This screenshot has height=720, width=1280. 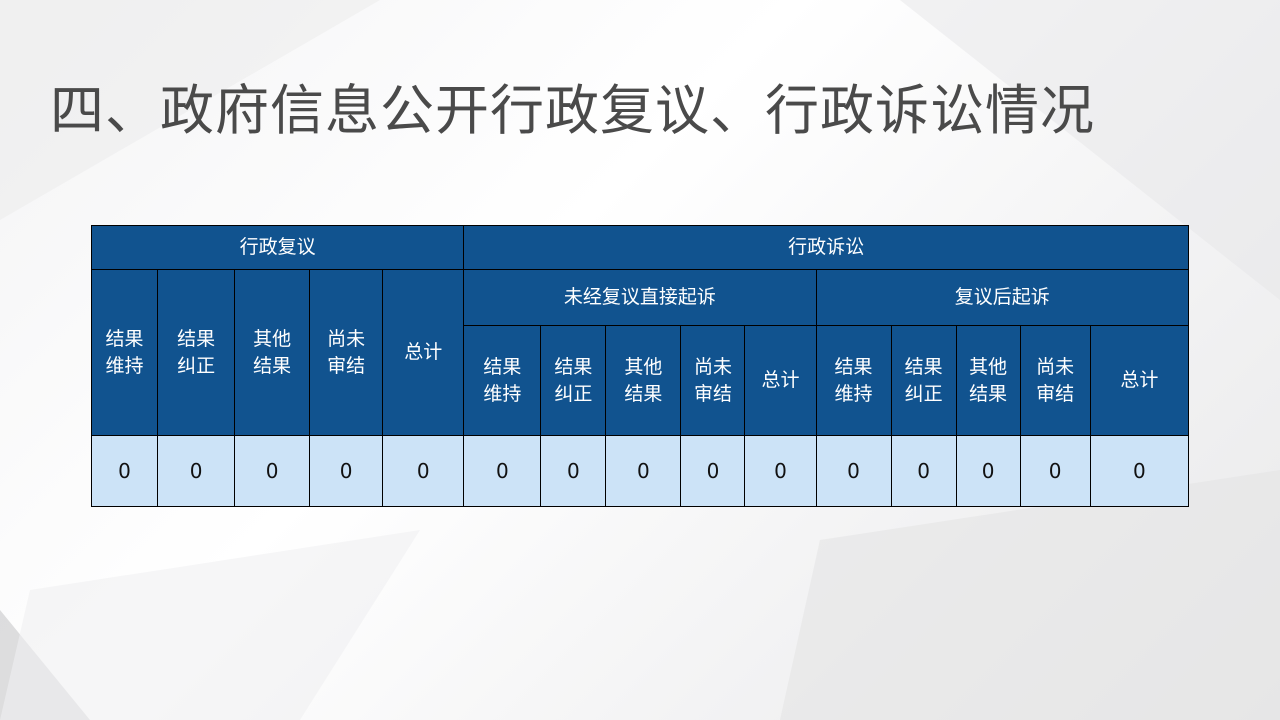 I want to click on after-review-column-header: 结果 维持, so click(x=853, y=380).